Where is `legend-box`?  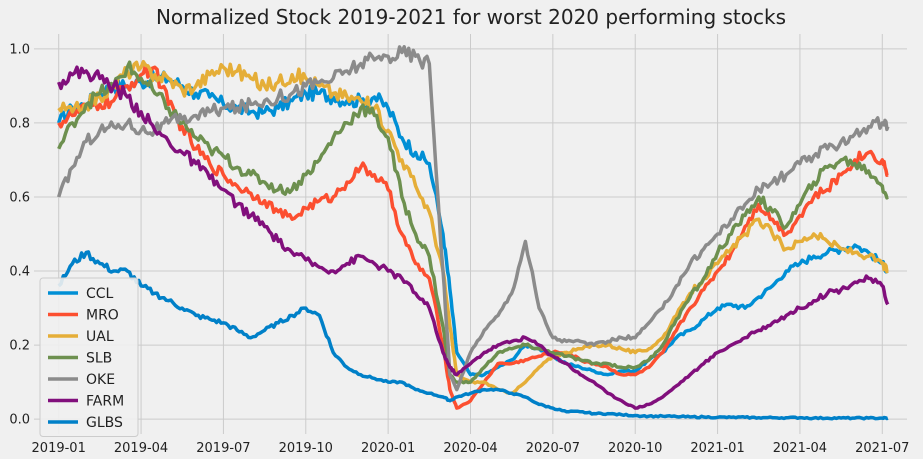 legend-box is located at coordinates (89, 357).